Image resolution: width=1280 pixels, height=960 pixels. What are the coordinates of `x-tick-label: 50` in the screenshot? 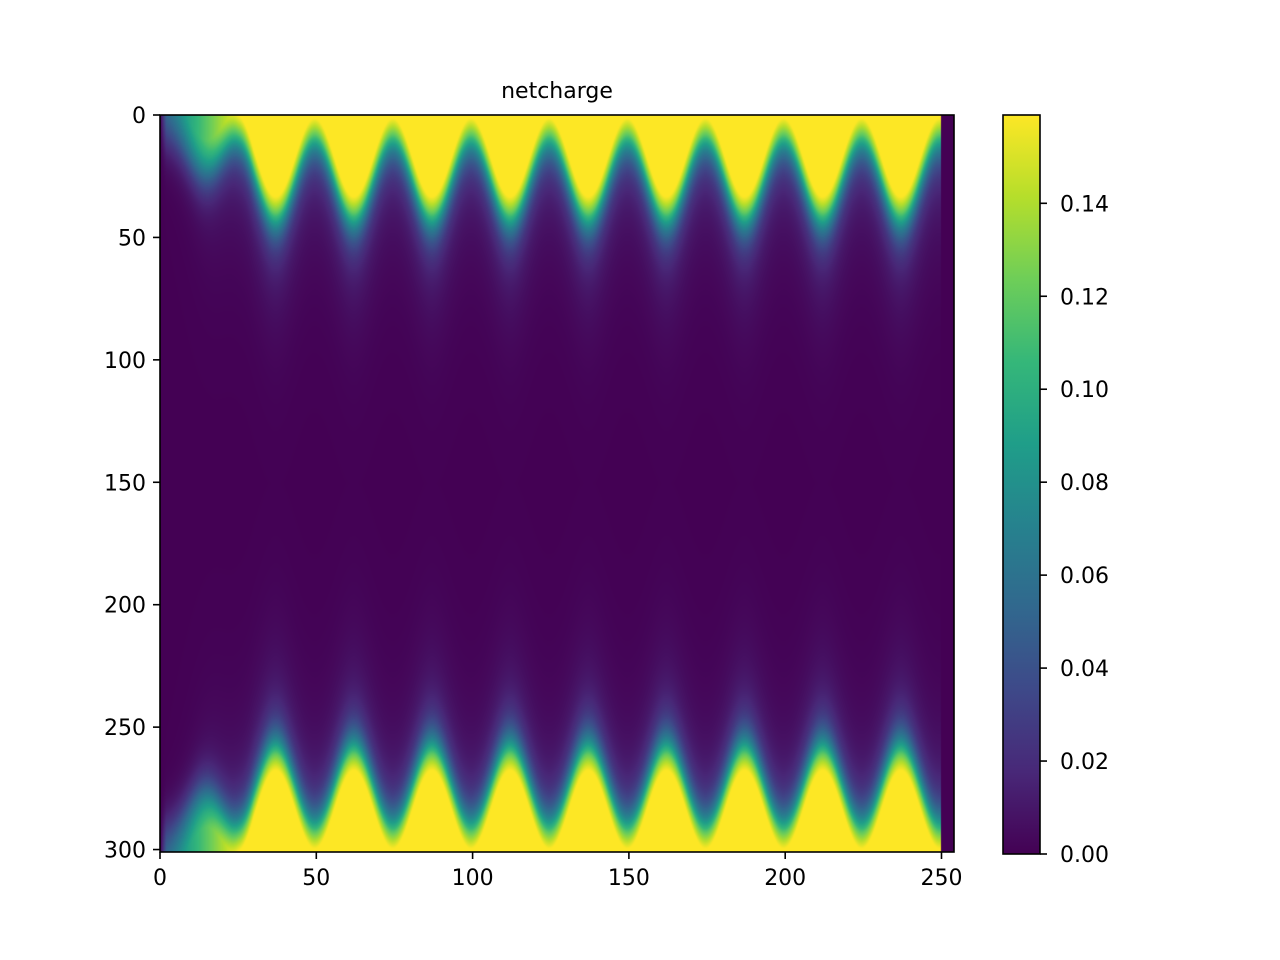 It's located at (316, 878).